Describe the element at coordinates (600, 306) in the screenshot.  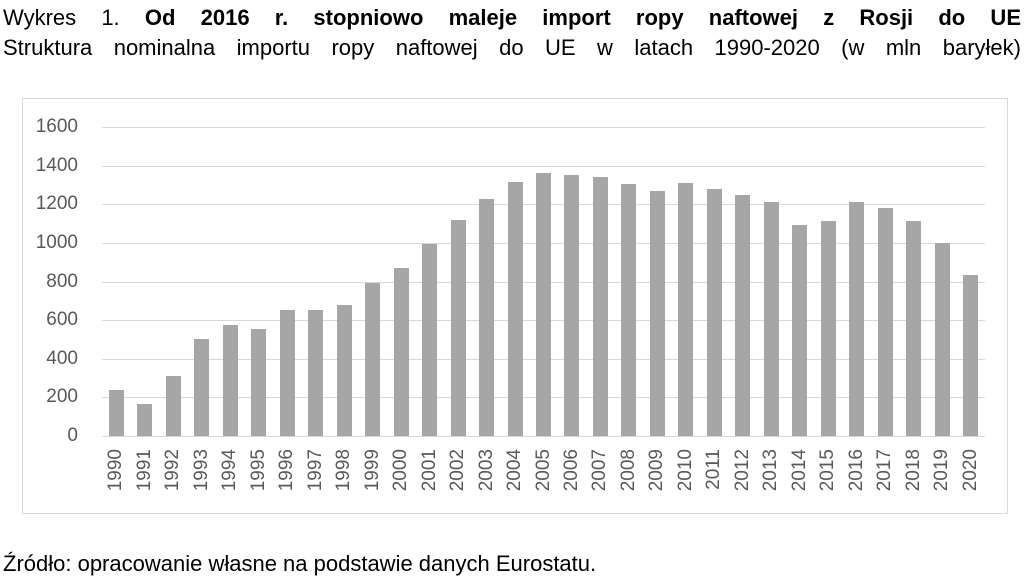
I see `bar-2007` at that location.